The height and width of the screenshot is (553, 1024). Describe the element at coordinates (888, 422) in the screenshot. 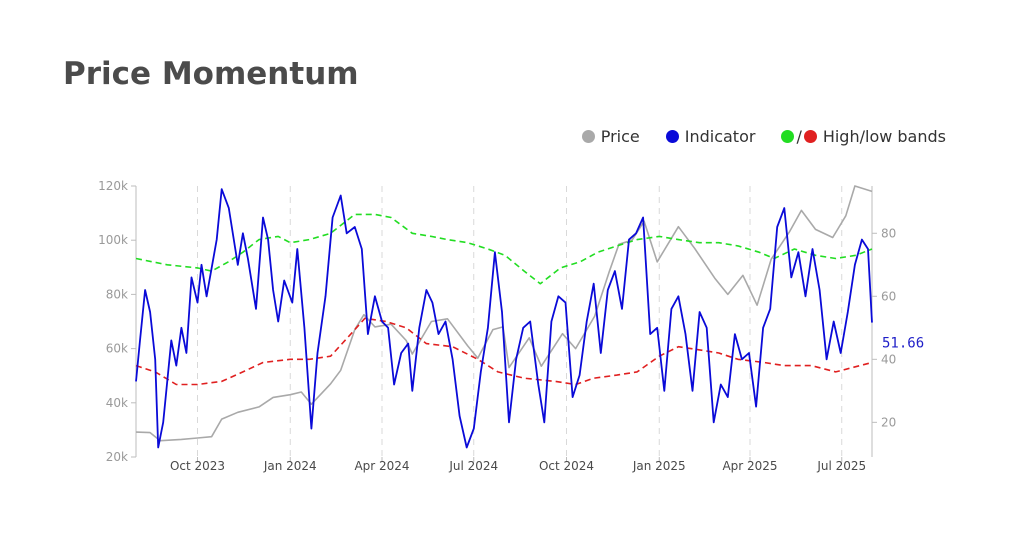

I see `right-tick-label: 20` at that location.